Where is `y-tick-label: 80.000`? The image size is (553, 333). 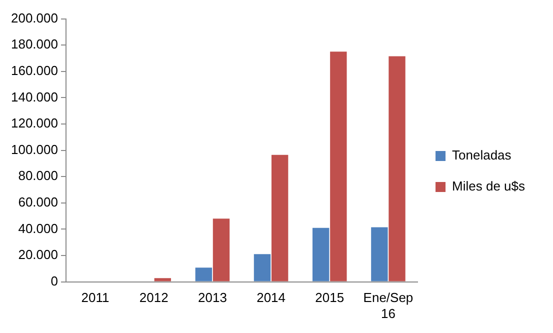 y-tick-label: 80.000 is located at coordinates (38, 176).